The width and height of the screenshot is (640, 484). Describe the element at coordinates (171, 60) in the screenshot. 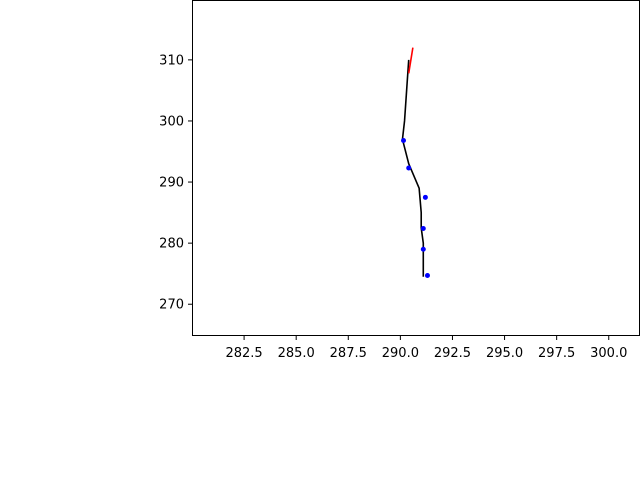

I see `y-tick-label-4: 310` at that location.